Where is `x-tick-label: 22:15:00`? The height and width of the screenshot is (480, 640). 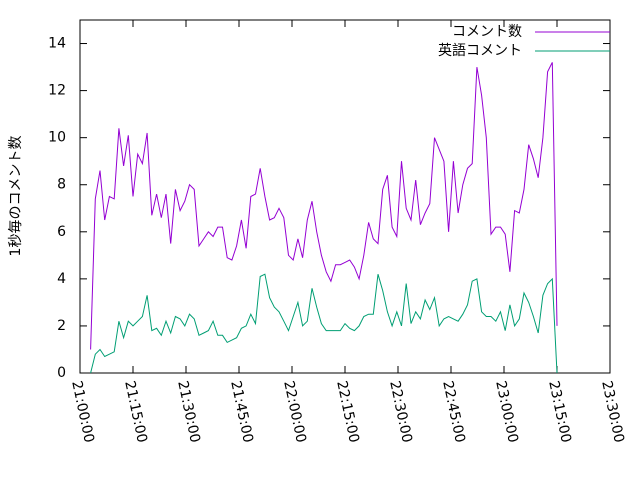 x-tick-label: 22:15:00 is located at coordinates (347, 411).